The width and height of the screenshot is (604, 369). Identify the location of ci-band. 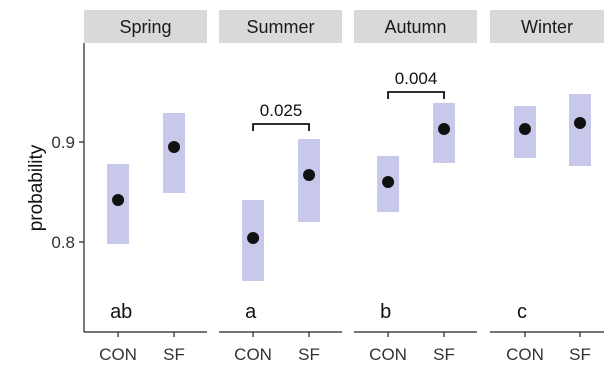
(580, 130).